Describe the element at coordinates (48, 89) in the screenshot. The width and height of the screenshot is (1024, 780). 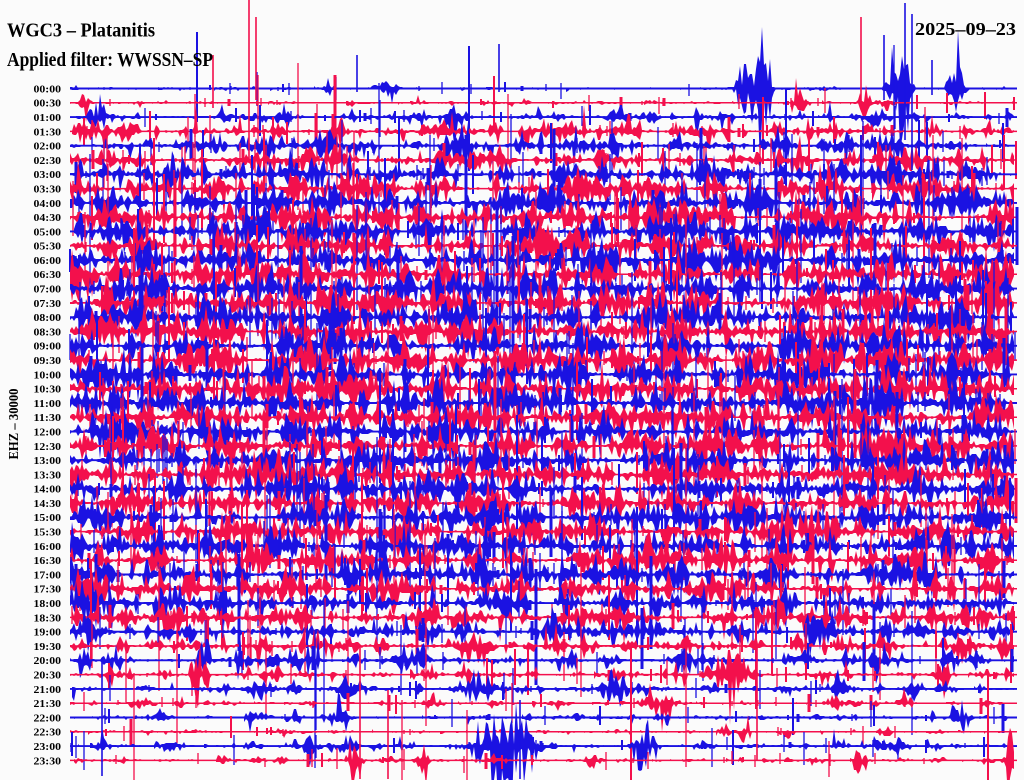
I see `svg-text: 00:00` at that location.